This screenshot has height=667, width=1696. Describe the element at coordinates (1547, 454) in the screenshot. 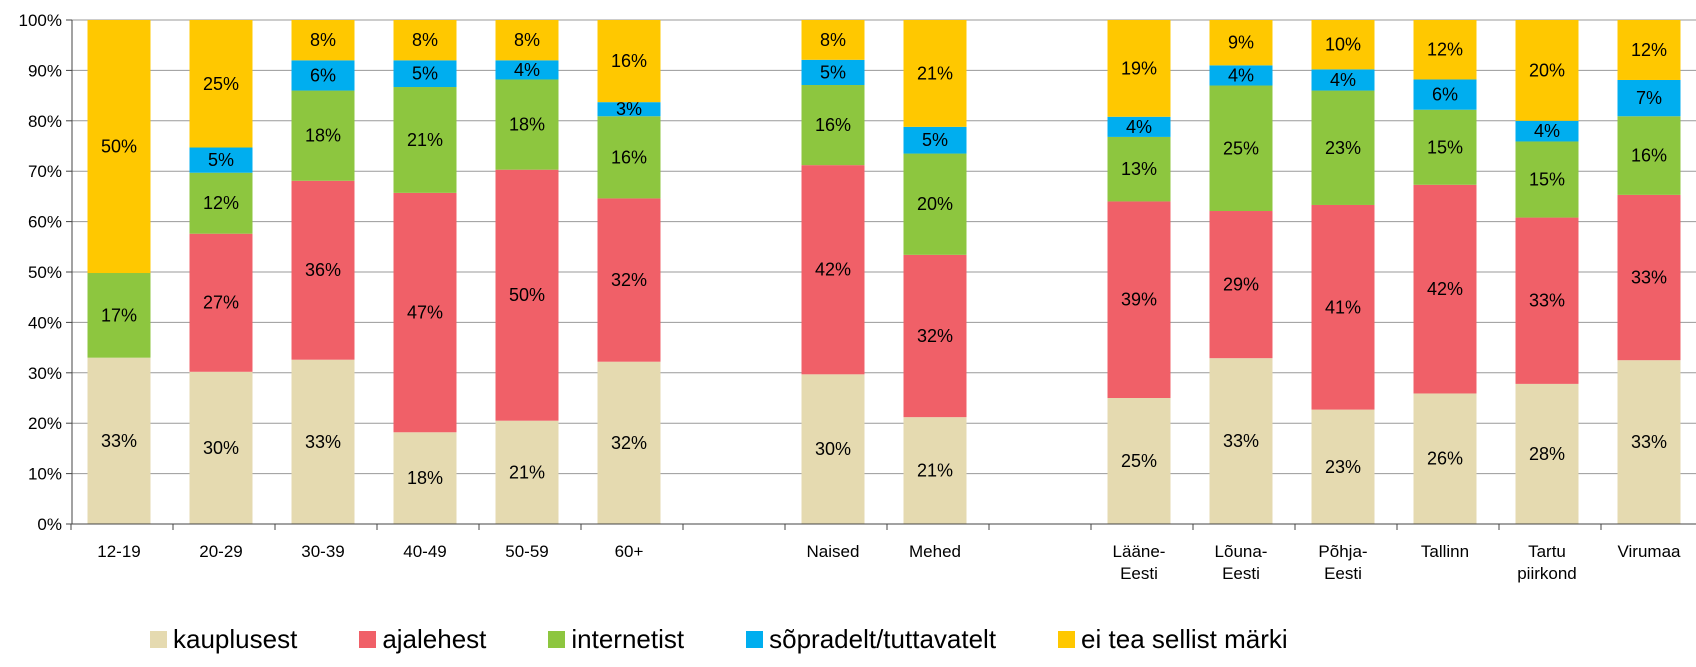

I see `data-label: 28%` at that location.